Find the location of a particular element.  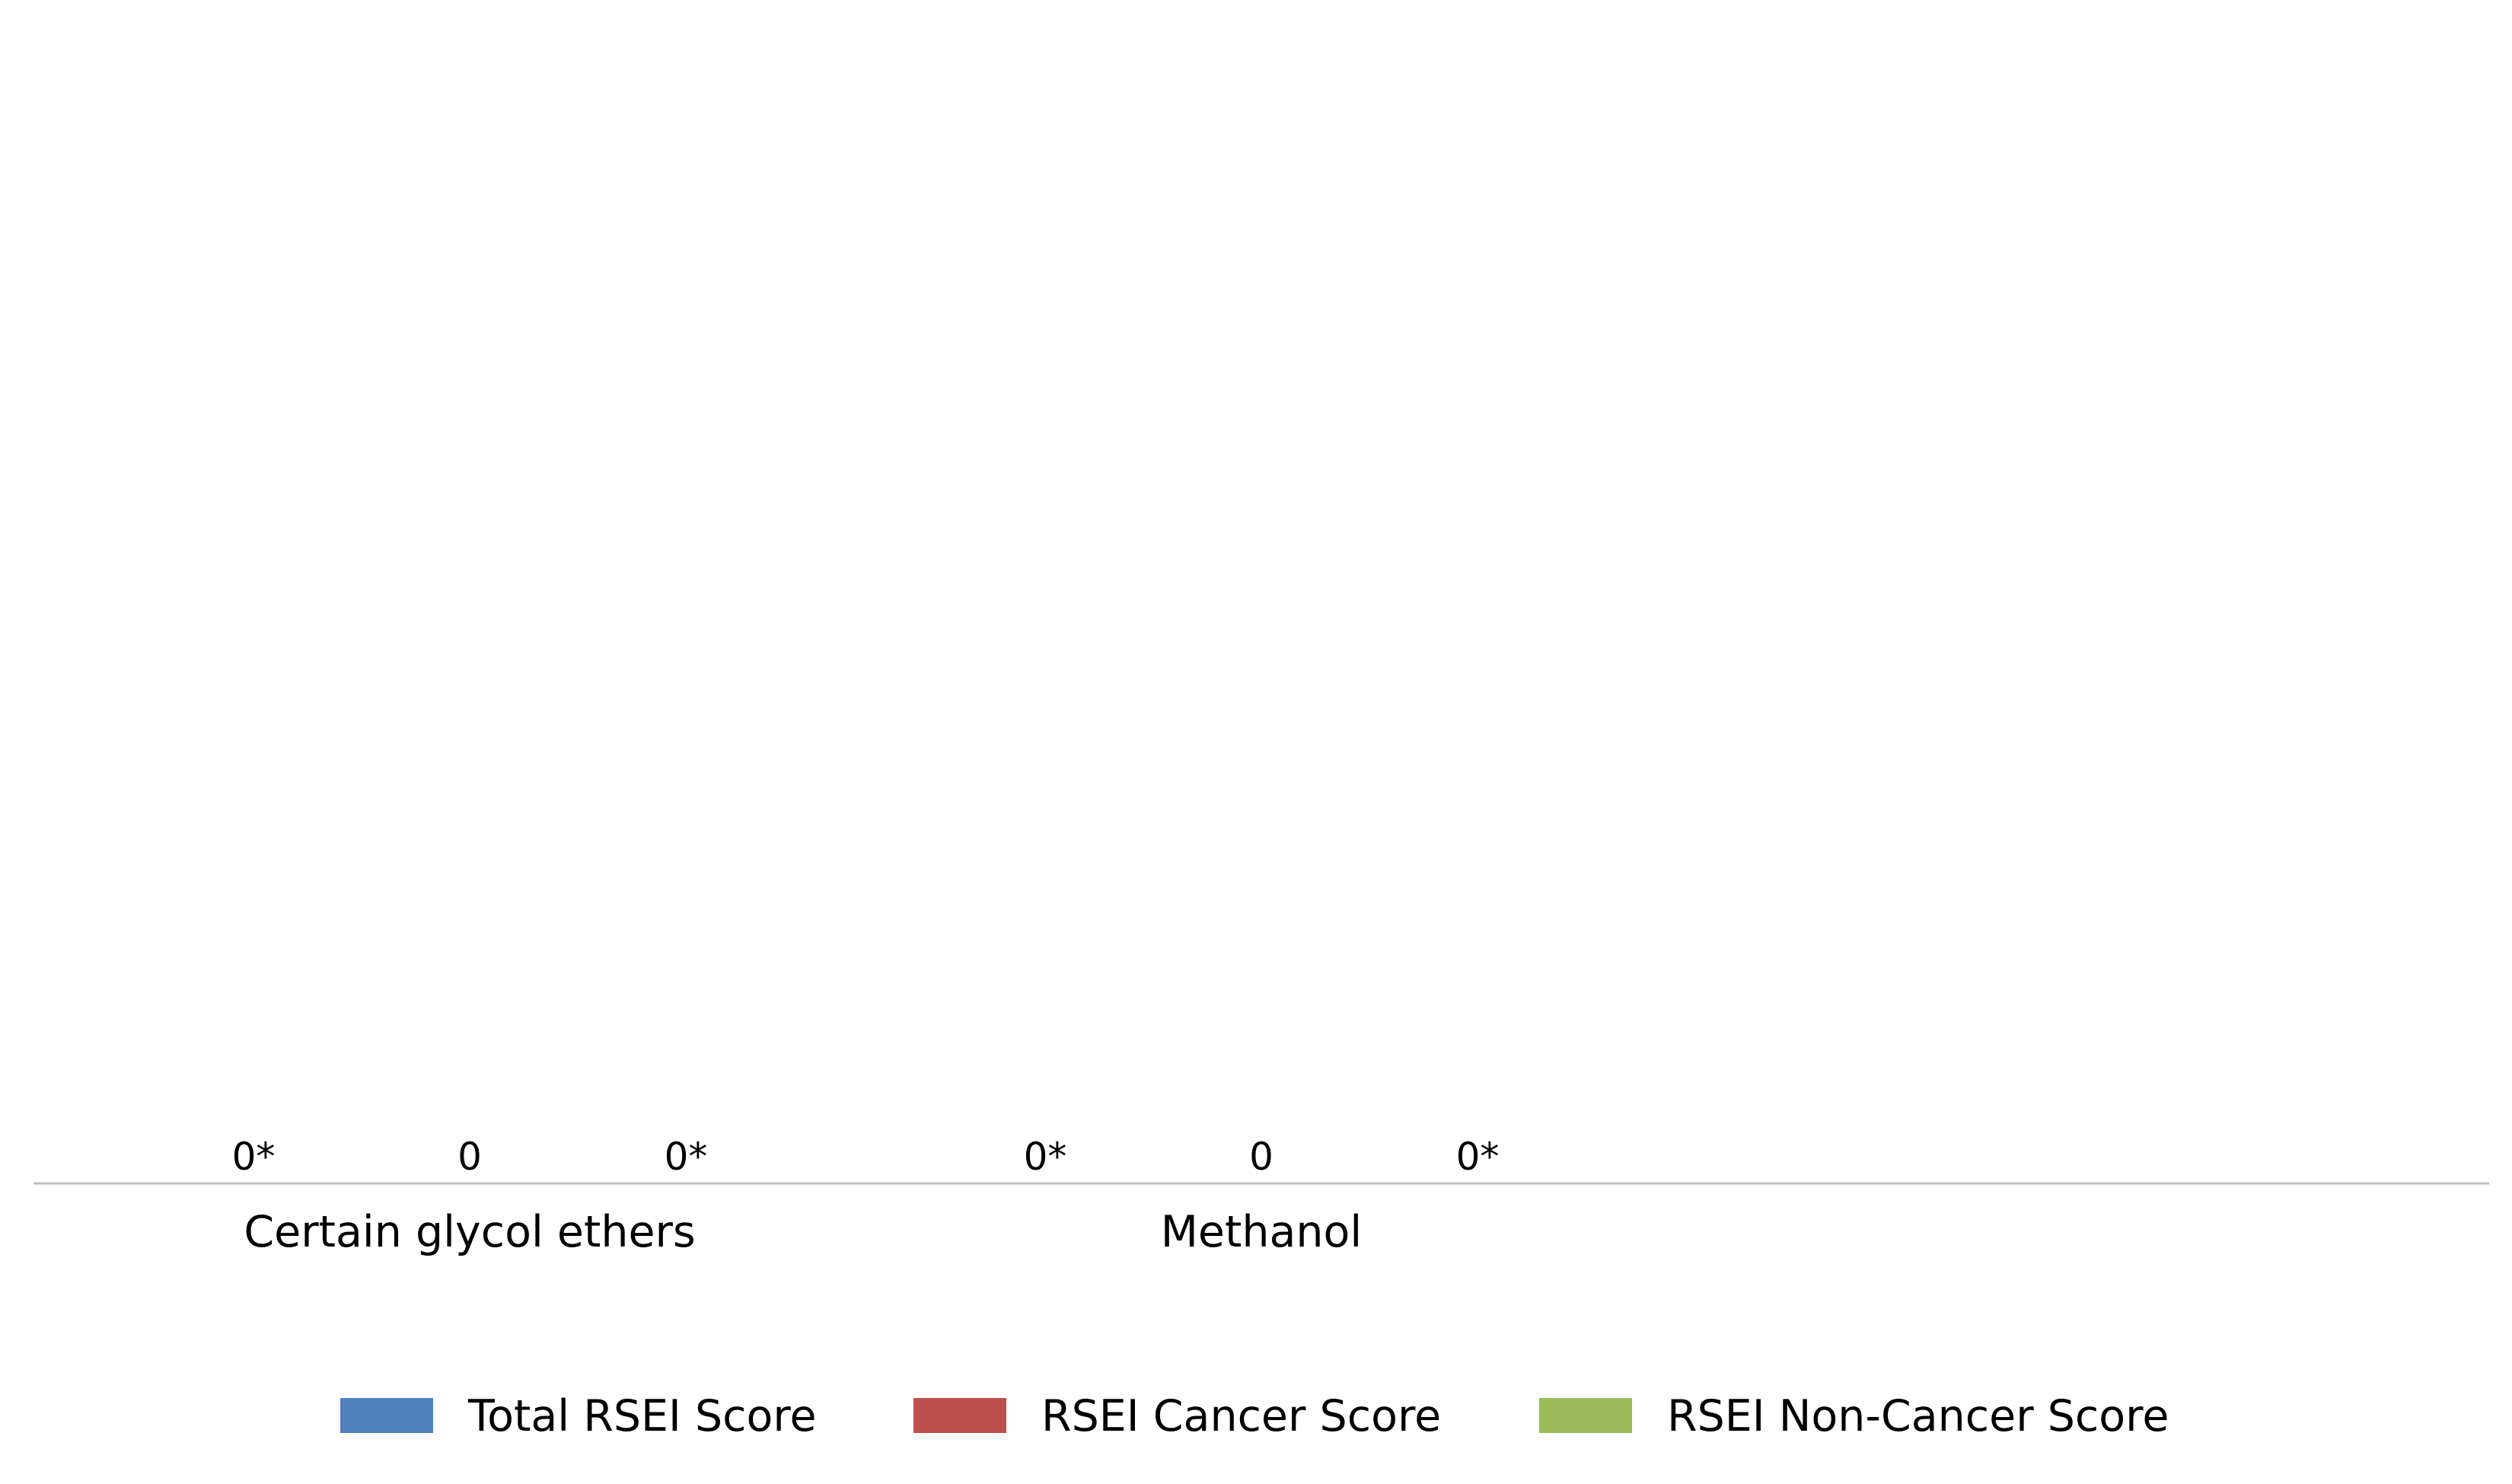

data-label-0-0: 0* is located at coordinates (254, 1157).